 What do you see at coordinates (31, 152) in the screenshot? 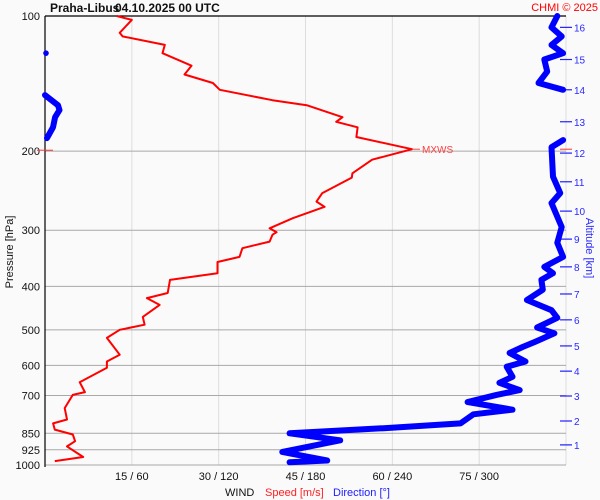
I see `pressure-tick-label: 200` at bounding box center [31, 152].